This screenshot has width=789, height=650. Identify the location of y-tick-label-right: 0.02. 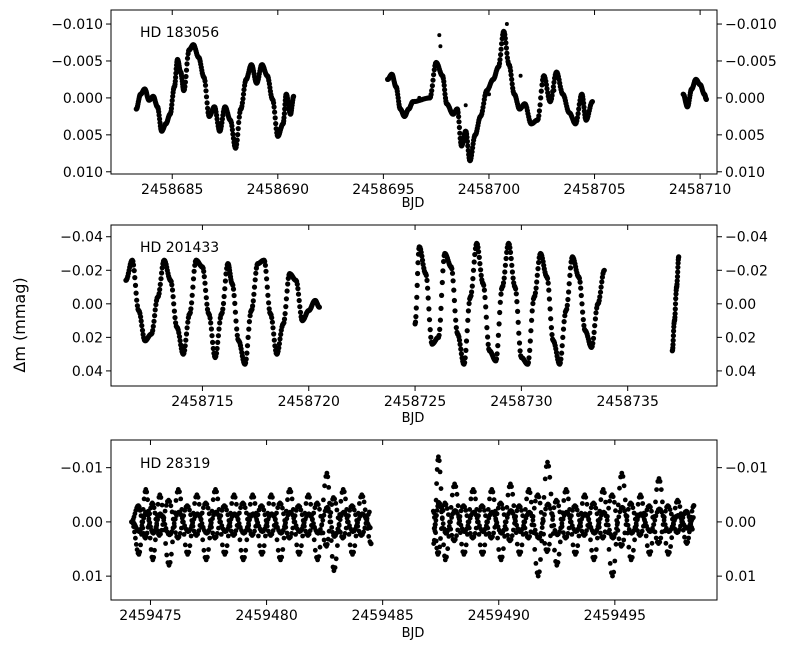
(740, 338).